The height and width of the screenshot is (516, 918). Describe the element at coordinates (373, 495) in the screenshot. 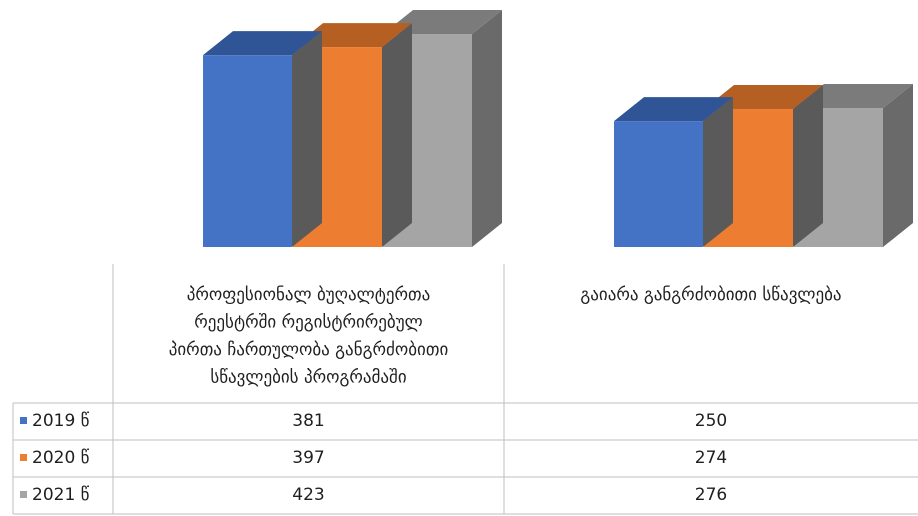

I see `table-row-3: 2021 წ 423 276` at that location.